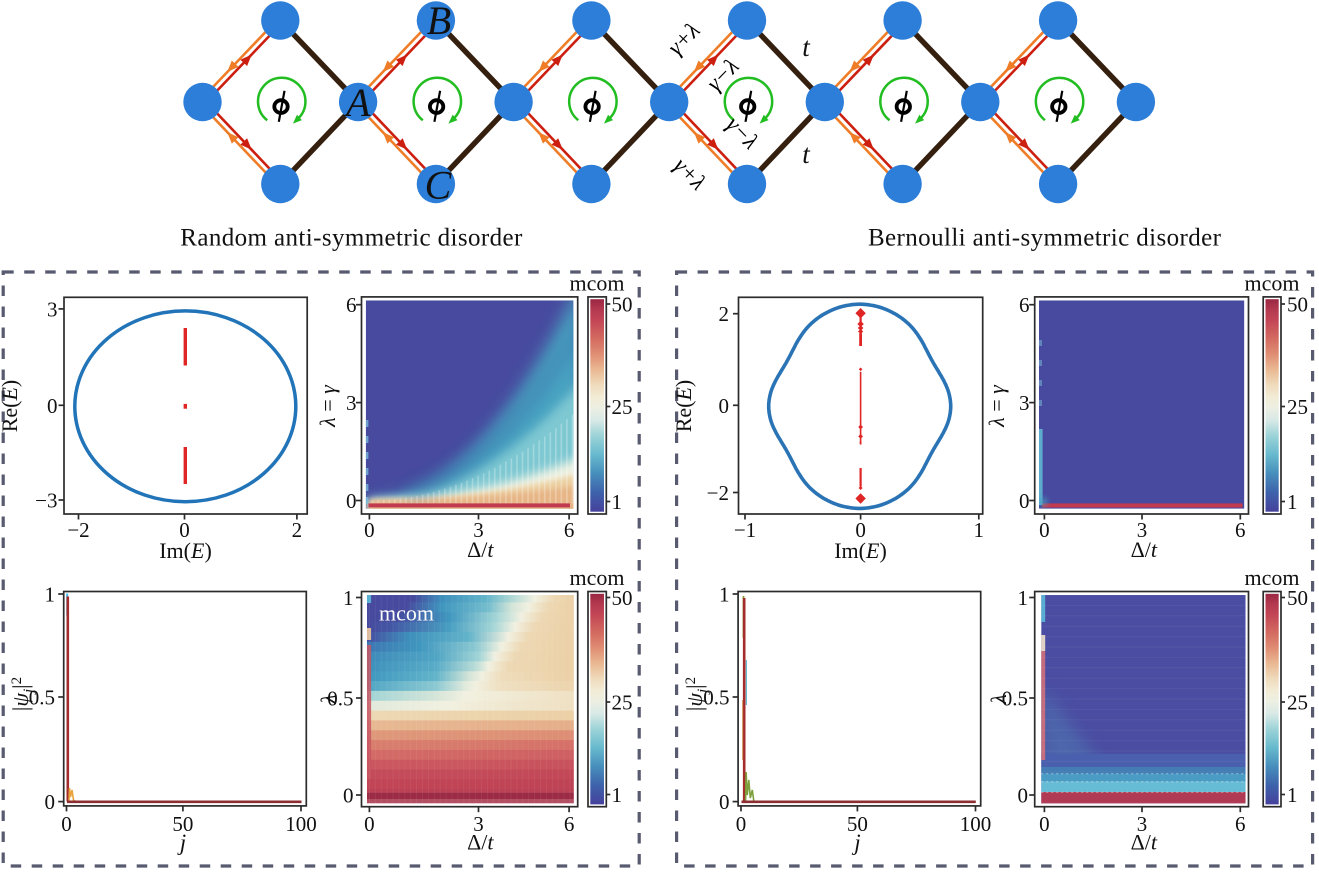  What do you see at coordinates (439, 184) in the screenshot?
I see `svg-text: C` at bounding box center [439, 184].